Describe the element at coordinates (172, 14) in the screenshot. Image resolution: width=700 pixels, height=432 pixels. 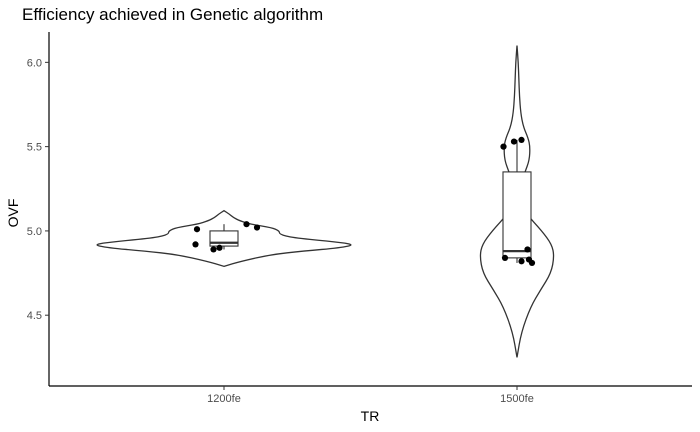
I see `chart-title: Efficiency achieved in Genetic algorithm` at that location.